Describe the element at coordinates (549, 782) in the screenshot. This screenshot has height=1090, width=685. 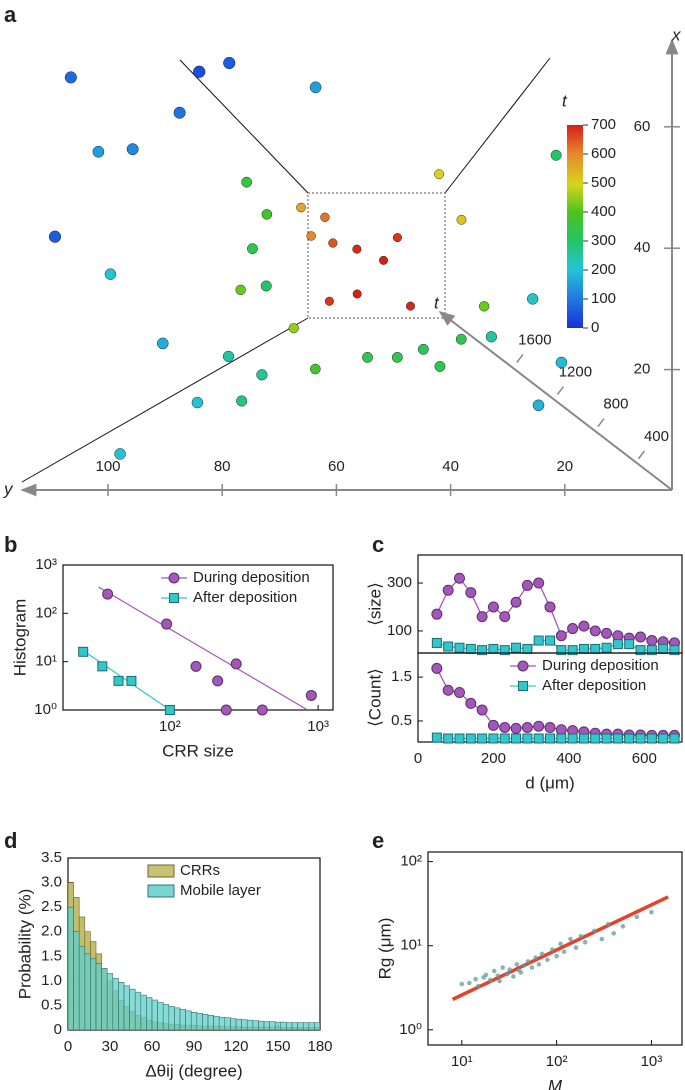
I see `x-axis-label: d (μm)` at that location.